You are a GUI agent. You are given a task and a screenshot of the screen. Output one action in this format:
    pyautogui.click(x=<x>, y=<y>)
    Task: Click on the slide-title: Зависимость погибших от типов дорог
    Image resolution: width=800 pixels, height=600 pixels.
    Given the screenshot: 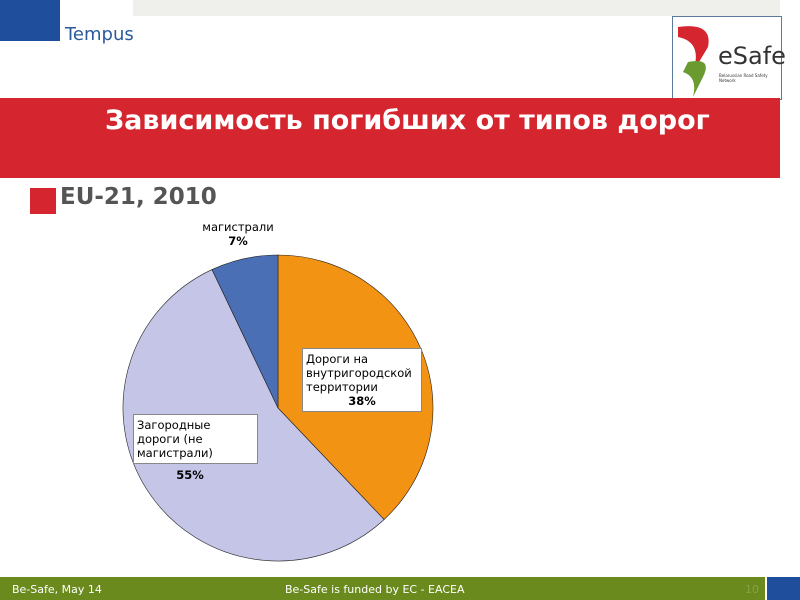 What is the action you would take?
    pyautogui.click(x=407, y=120)
    